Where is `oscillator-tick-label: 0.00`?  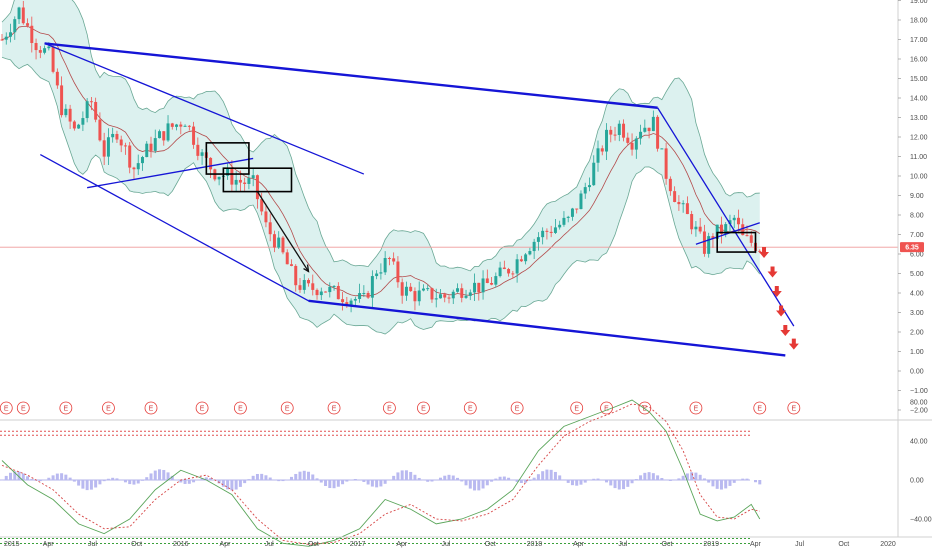 oscillator-tick-label: 0.00 is located at coordinates (917, 481).